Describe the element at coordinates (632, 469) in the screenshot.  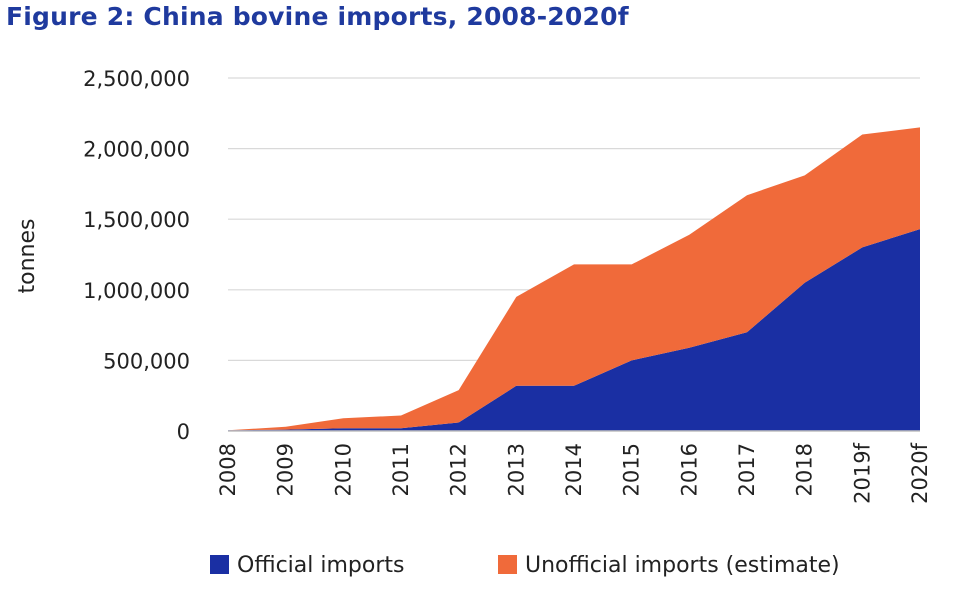
I see `x-tick-label: 2015` at that location.